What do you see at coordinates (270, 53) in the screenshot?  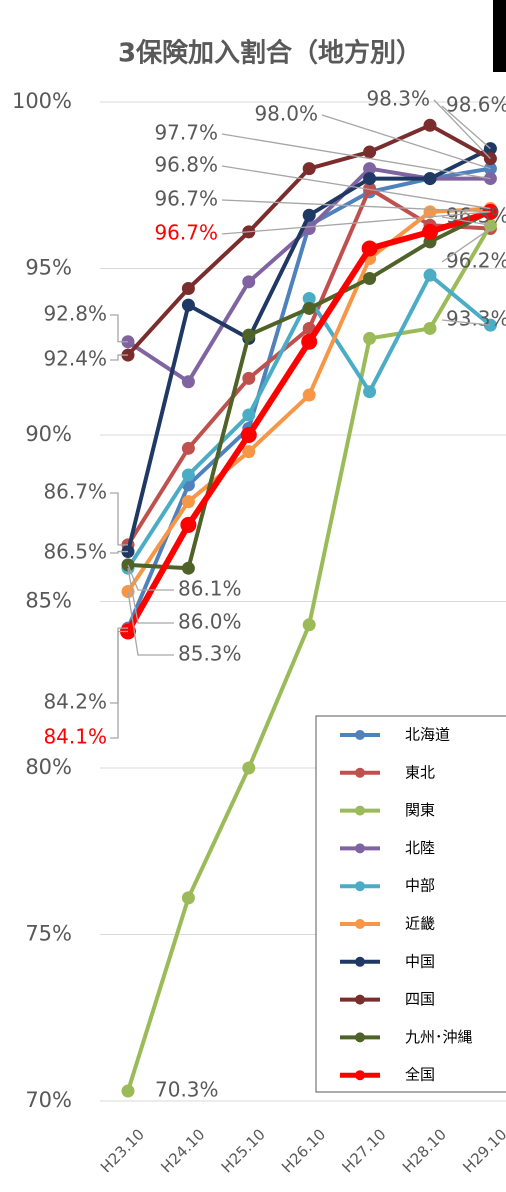 I see `chart-title: 3保険加入割合（地方別）` at bounding box center [270, 53].